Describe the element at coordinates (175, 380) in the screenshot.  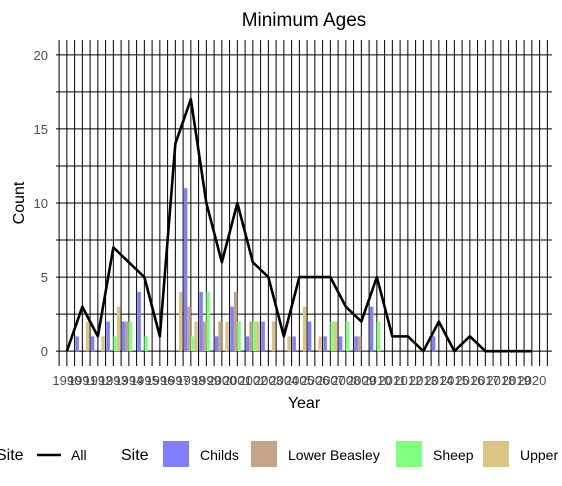
I see `x-tick-label: 1997` at that location.